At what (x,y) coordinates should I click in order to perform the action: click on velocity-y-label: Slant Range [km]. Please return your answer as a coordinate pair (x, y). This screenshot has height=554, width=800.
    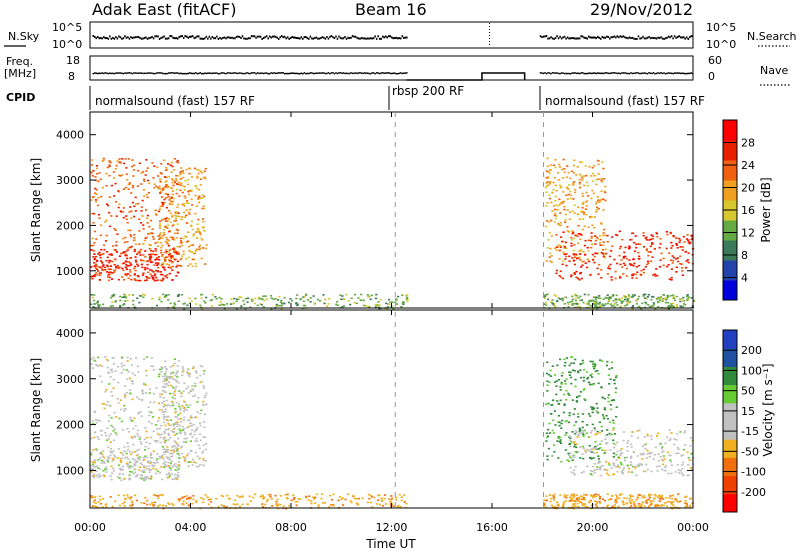
    Looking at the image, I should click on (36, 410).